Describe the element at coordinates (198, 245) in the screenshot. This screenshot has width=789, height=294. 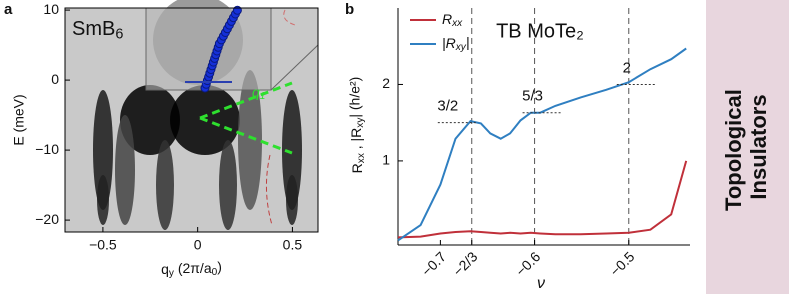
I see `x-tick-label: 0` at that location.